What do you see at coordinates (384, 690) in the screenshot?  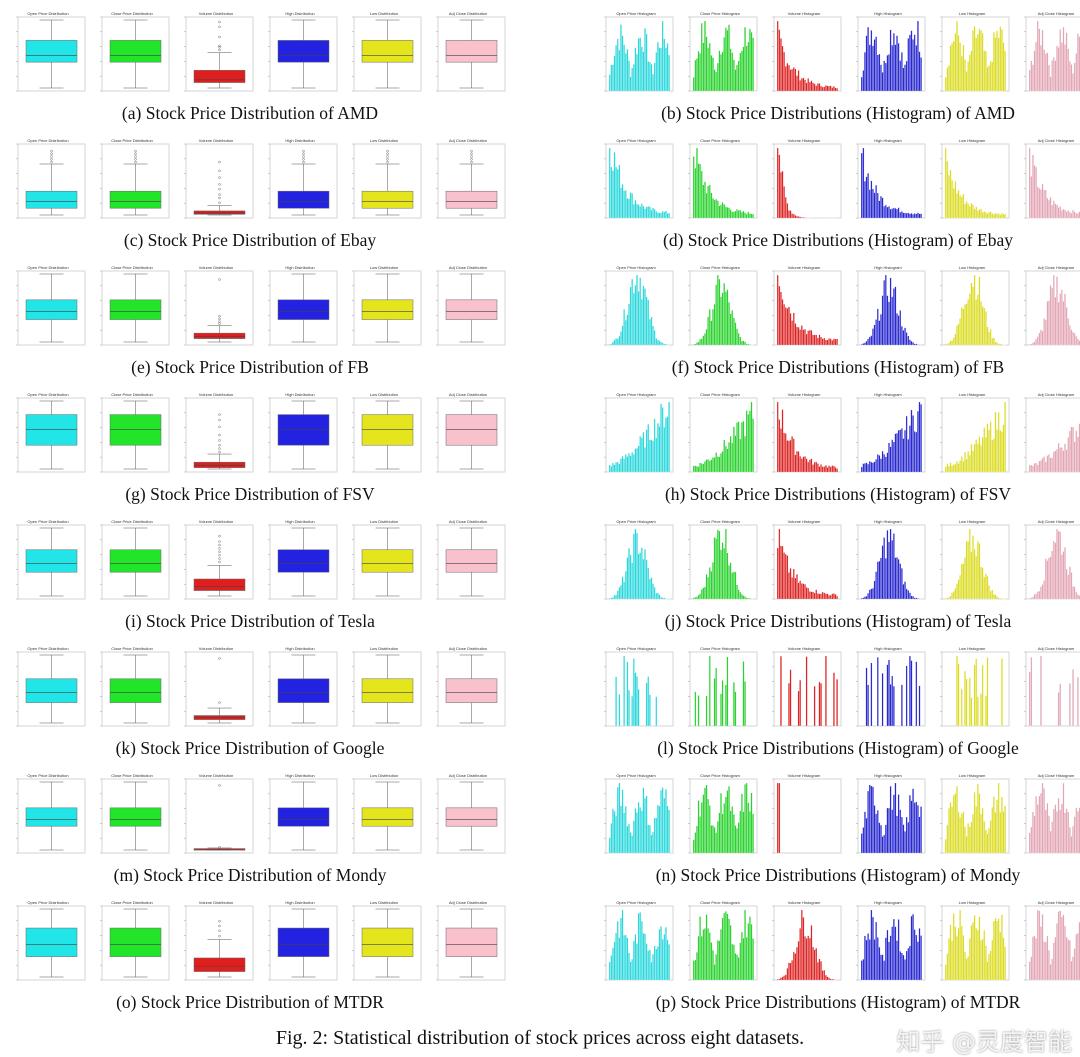 I see `box-panel: Low Distribution` at bounding box center [384, 690].